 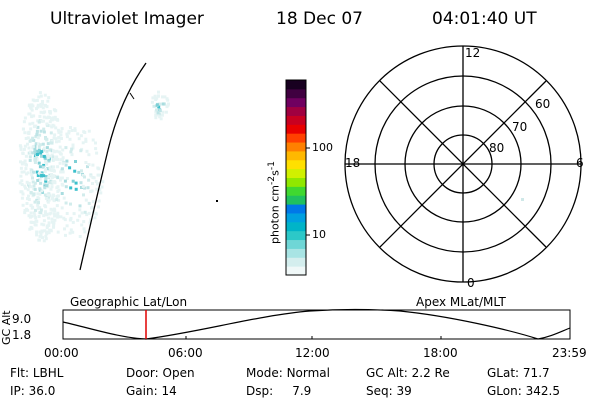 I want to click on altitude-curve, so click(x=316, y=324).